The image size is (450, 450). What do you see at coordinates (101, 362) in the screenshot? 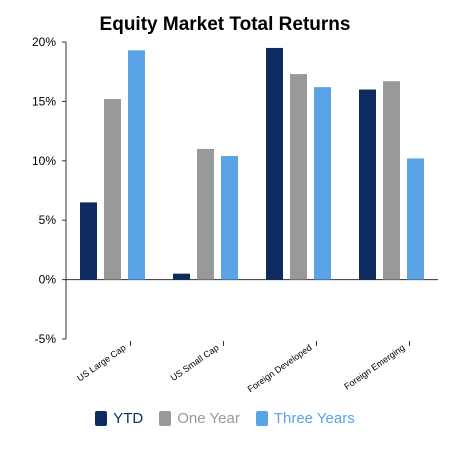
I see `x-tick-label: US Large Cap` at bounding box center [101, 362].